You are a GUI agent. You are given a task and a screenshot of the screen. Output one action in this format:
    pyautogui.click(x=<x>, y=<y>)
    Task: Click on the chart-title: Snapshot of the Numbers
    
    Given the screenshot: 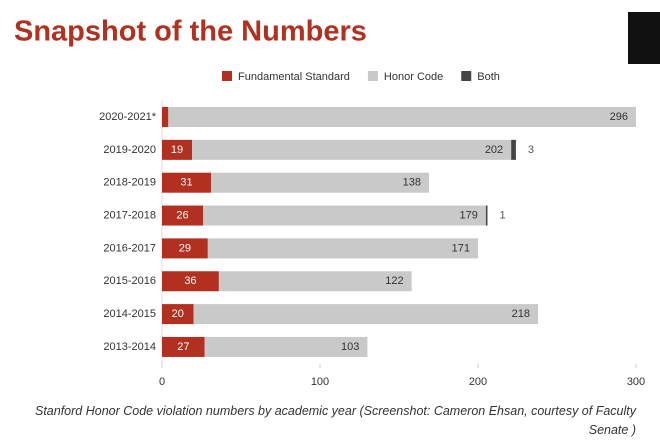 What is the action you would take?
    pyautogui.click(x=190, y=32)
    